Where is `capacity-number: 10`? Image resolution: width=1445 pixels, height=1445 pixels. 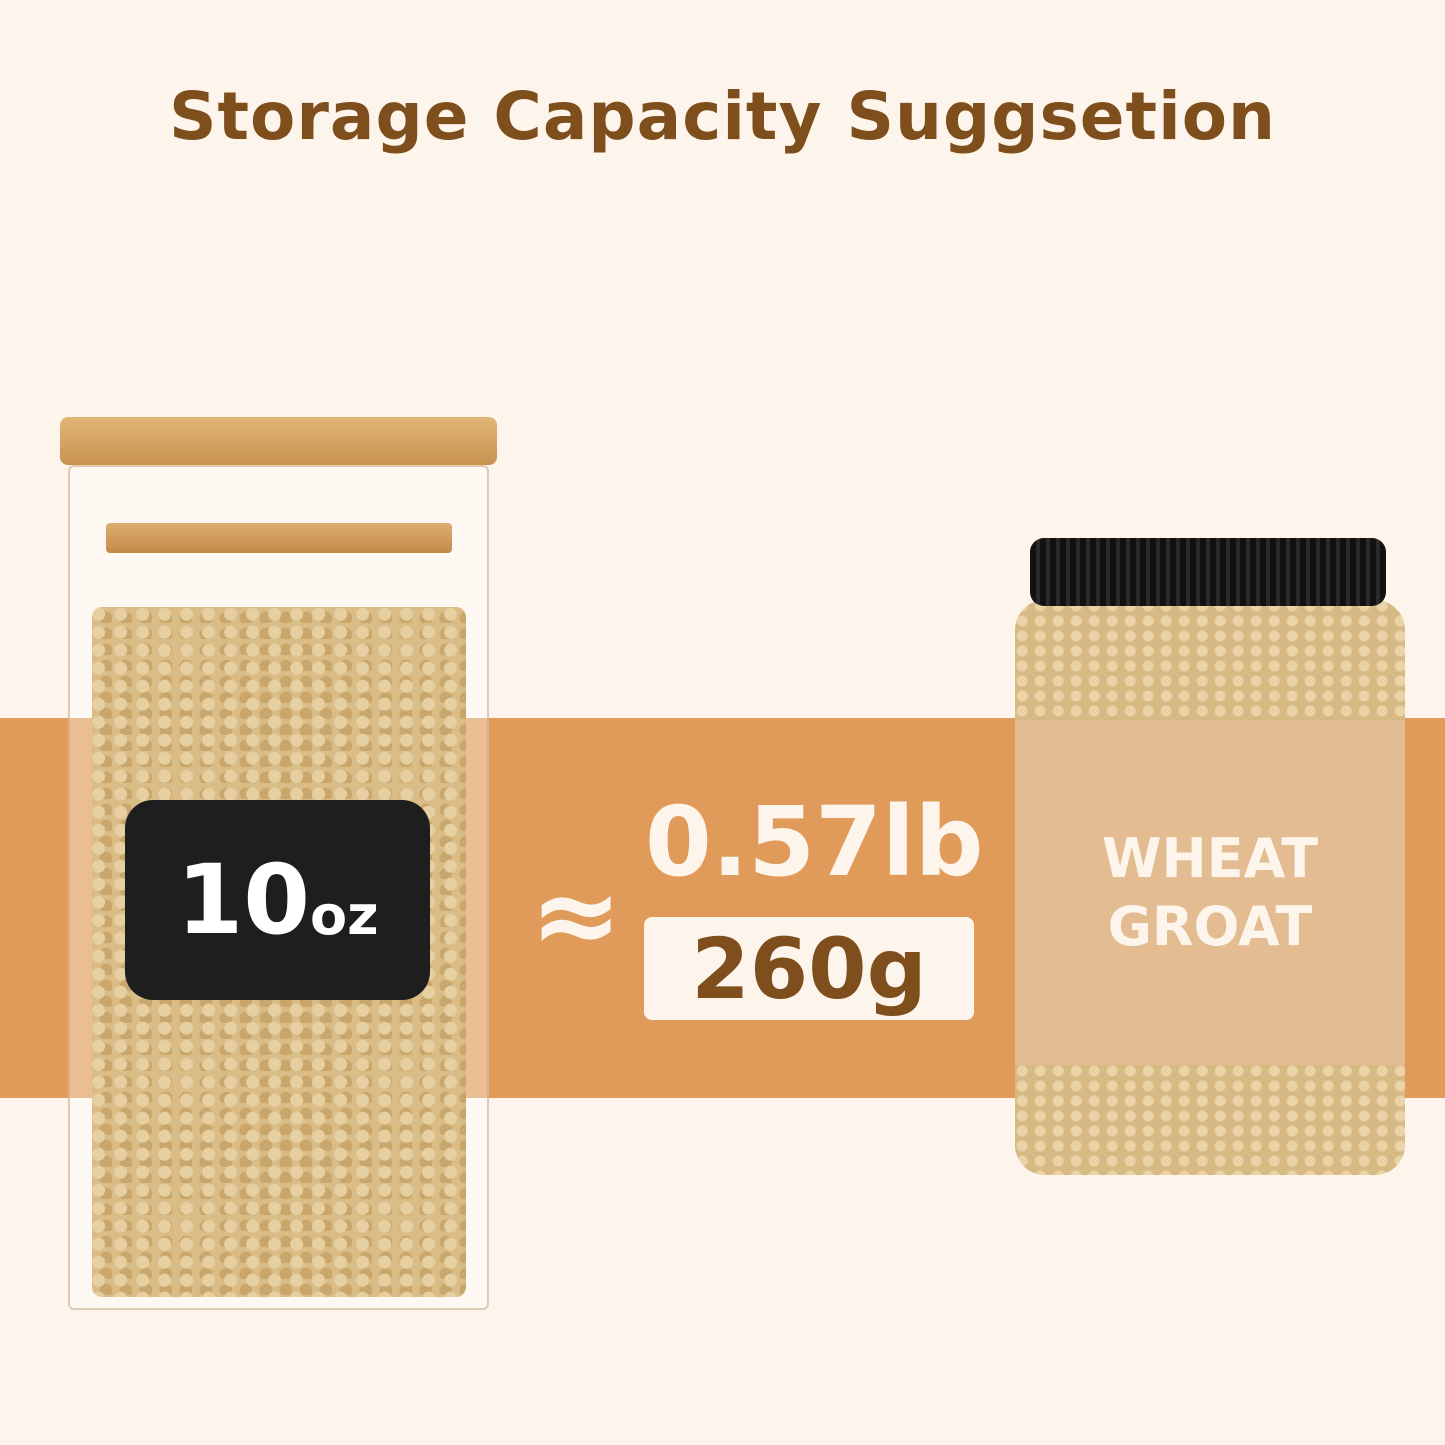 capacity-number: 10 is located at coordinates (243, 900).